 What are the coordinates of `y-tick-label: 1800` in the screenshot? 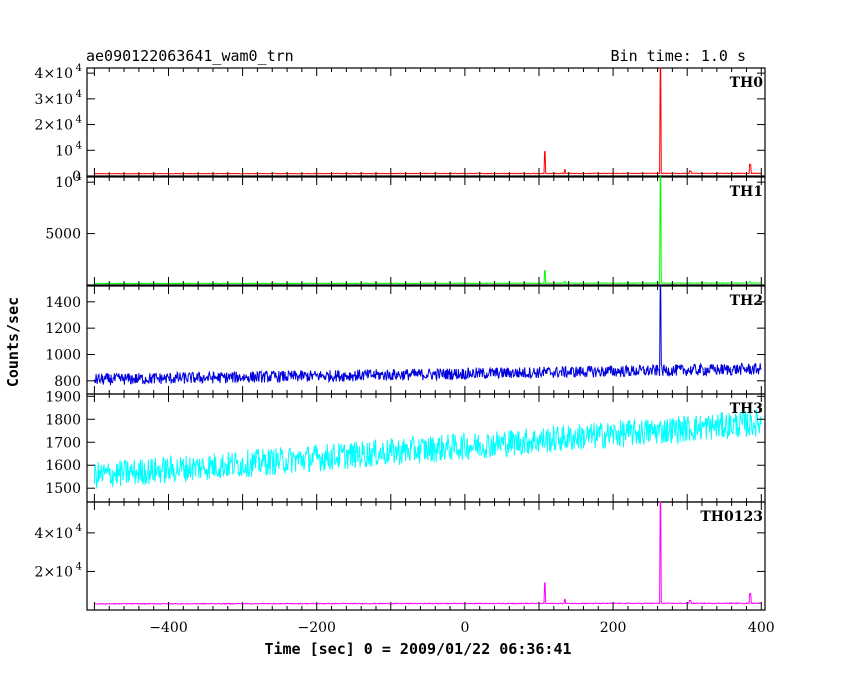 It's located at (63, 420).